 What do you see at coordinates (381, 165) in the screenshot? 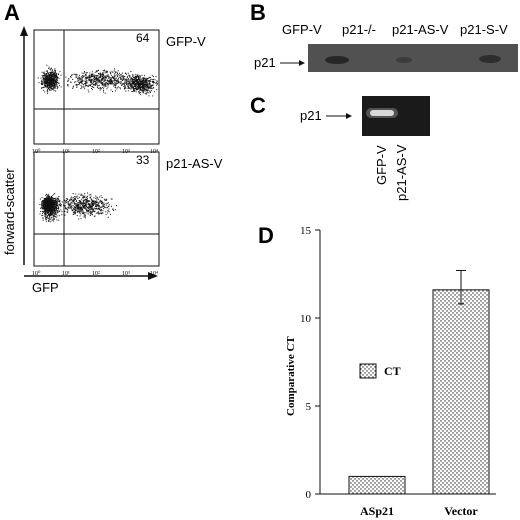
I see `pcr-lane-label: GFP-V` at bounding box center [381, 165].